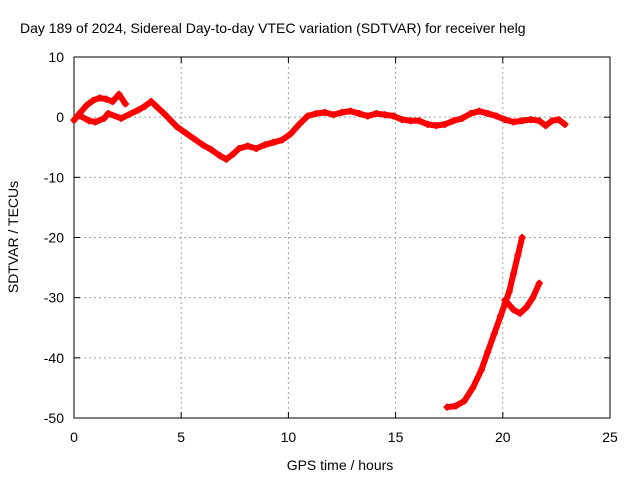  Describe the element at coordinates (610, 437) in the screenshot. I see `x-tick-label: 25` at that location.